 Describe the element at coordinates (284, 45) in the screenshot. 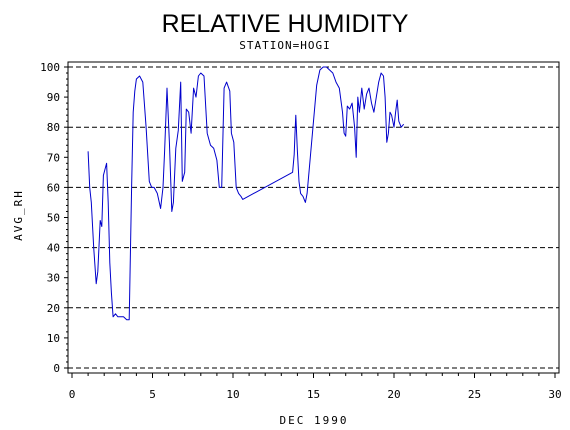

I see `chart-subtitle: STATION=HOGI` at that location.